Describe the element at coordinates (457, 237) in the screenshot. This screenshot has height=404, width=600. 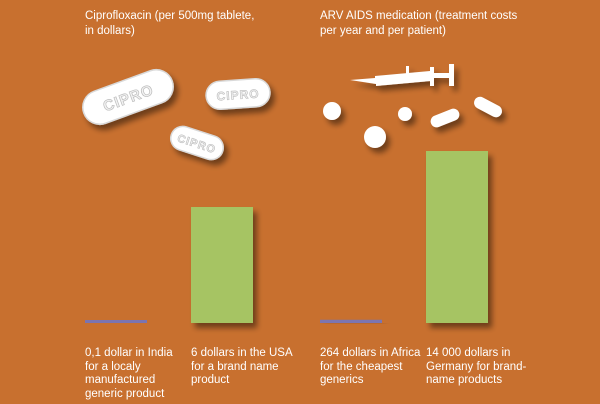
I see `bar-germany` at that location.